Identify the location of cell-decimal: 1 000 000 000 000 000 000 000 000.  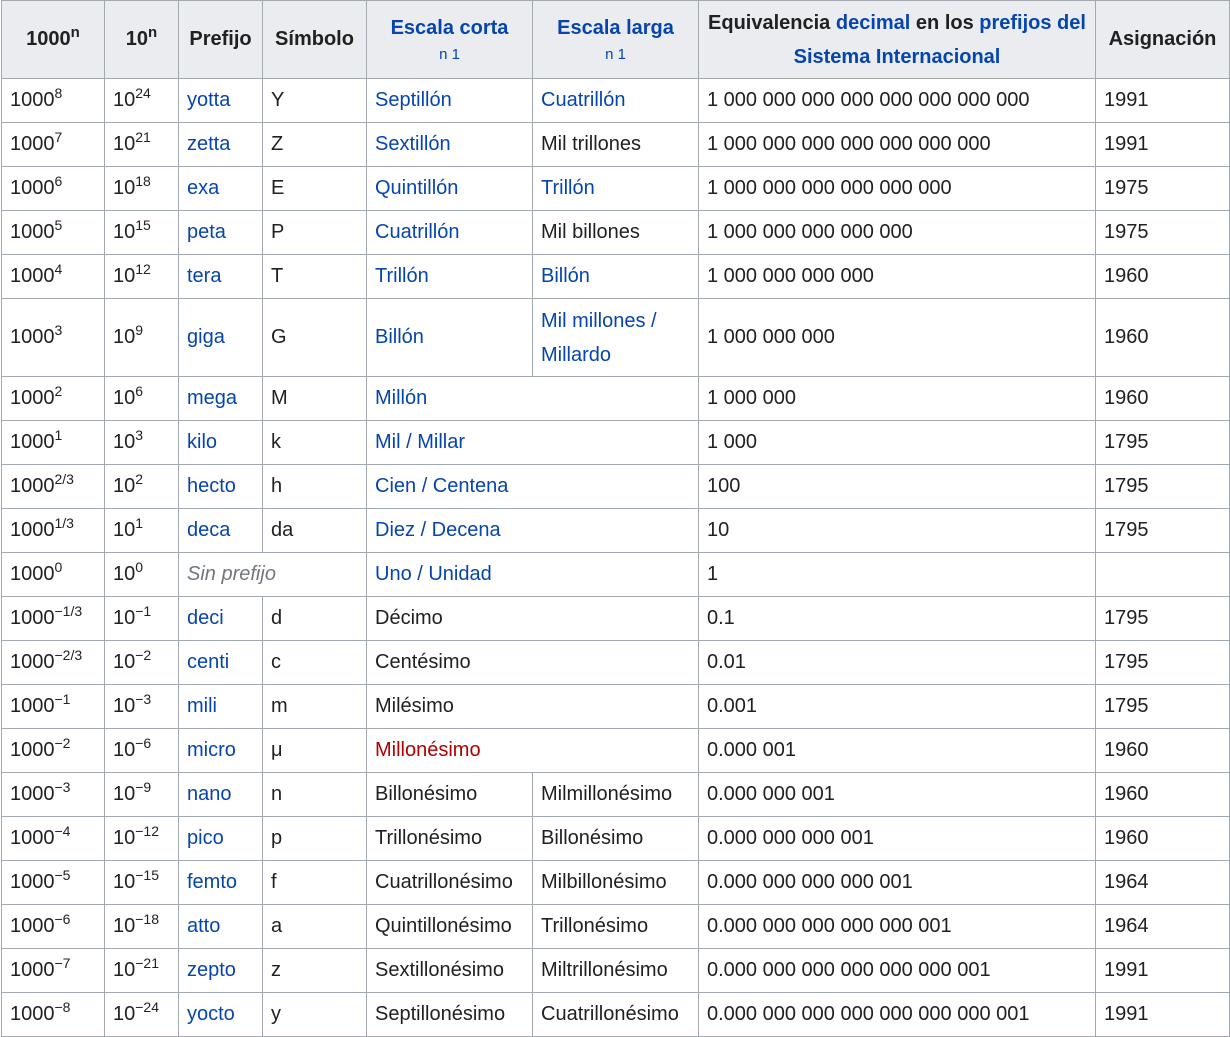
(897, 100).